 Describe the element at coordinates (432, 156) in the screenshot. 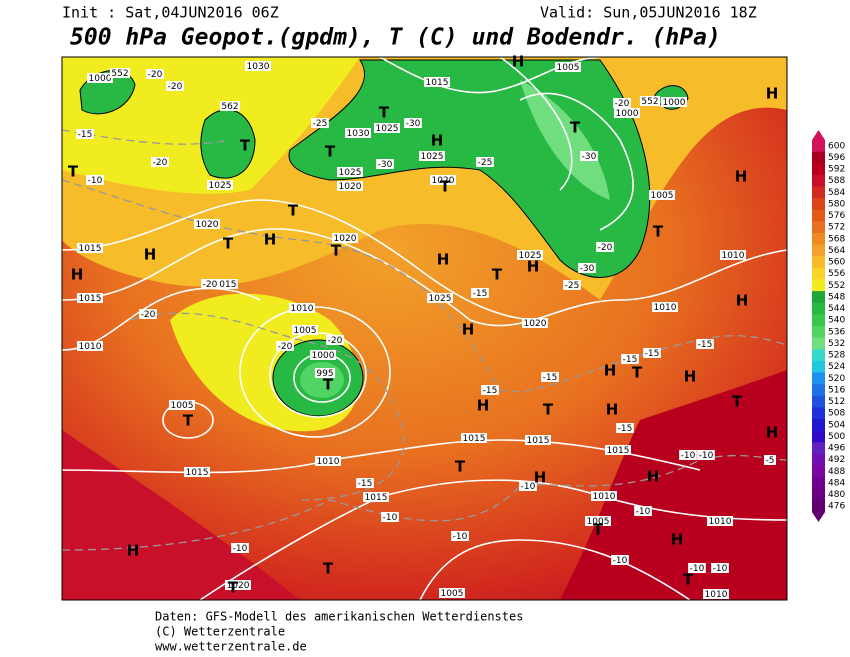

I see `pressure-label: 1025` at that location.